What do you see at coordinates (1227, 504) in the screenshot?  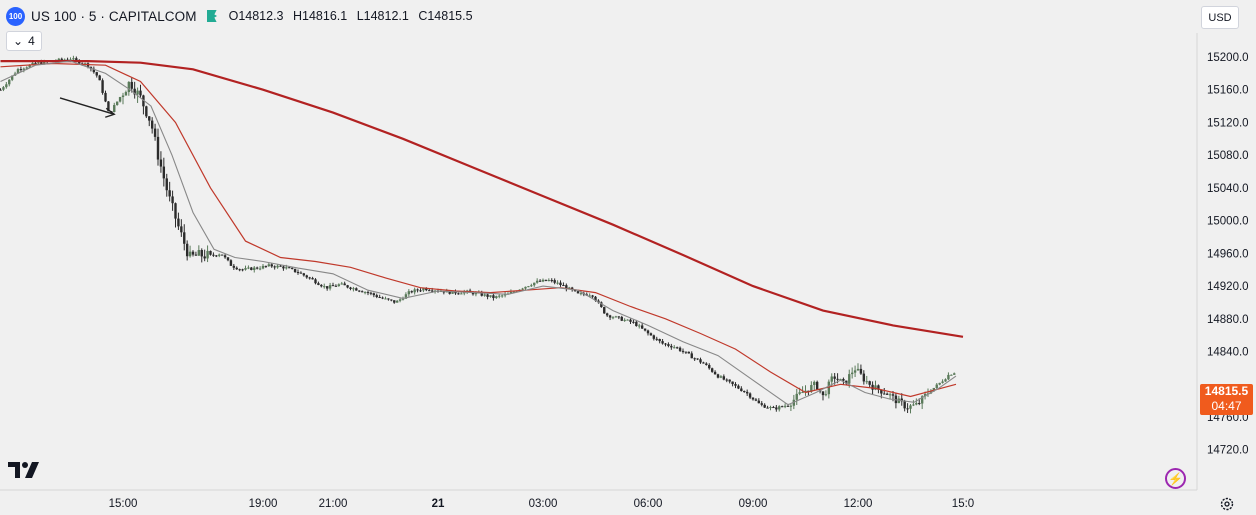 I see `gear-icon` at bounding box center [1227, 504].